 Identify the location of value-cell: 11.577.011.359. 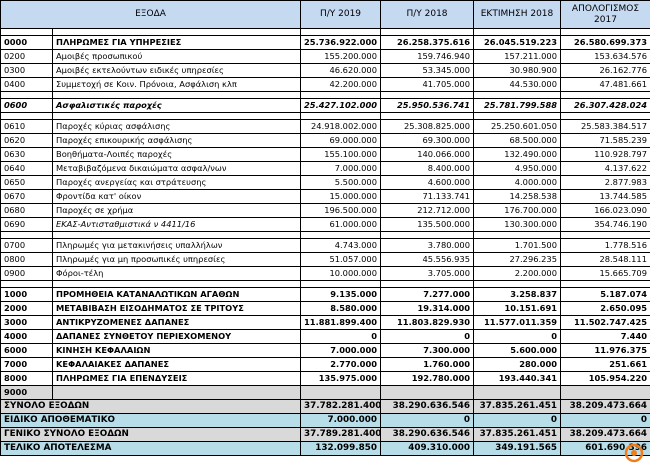
(517, 322).